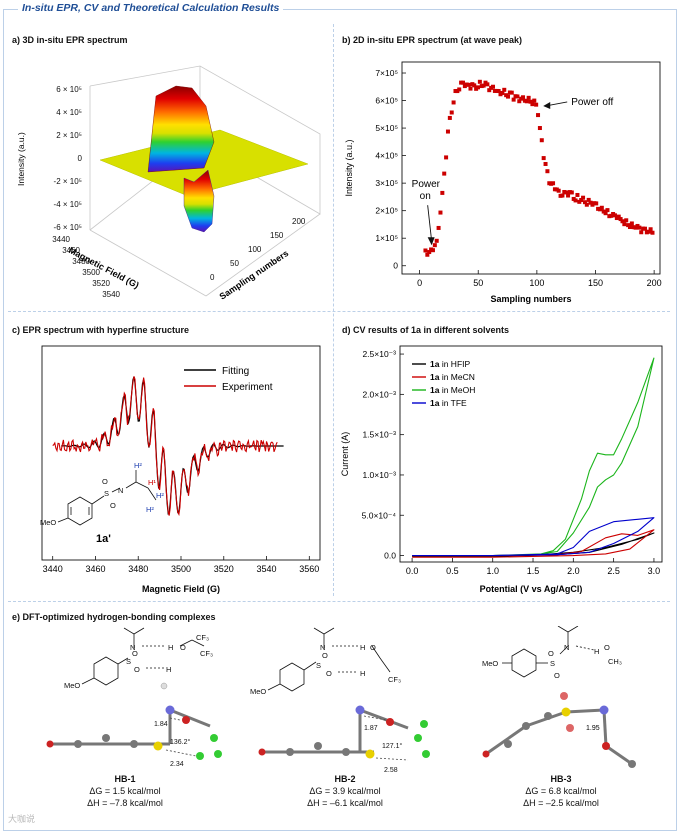  I want to click on distance-label: 1.95, so click(593, 728).